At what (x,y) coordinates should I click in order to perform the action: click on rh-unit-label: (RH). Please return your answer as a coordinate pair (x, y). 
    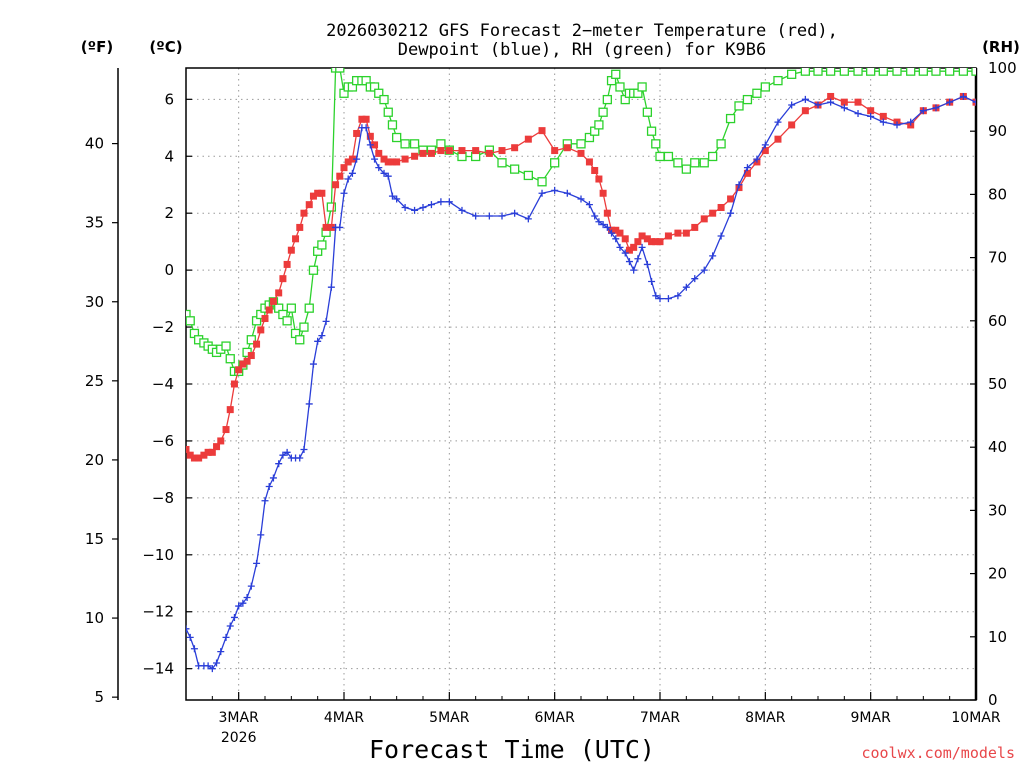
    Looking at the image, I should click on (1001, 47).